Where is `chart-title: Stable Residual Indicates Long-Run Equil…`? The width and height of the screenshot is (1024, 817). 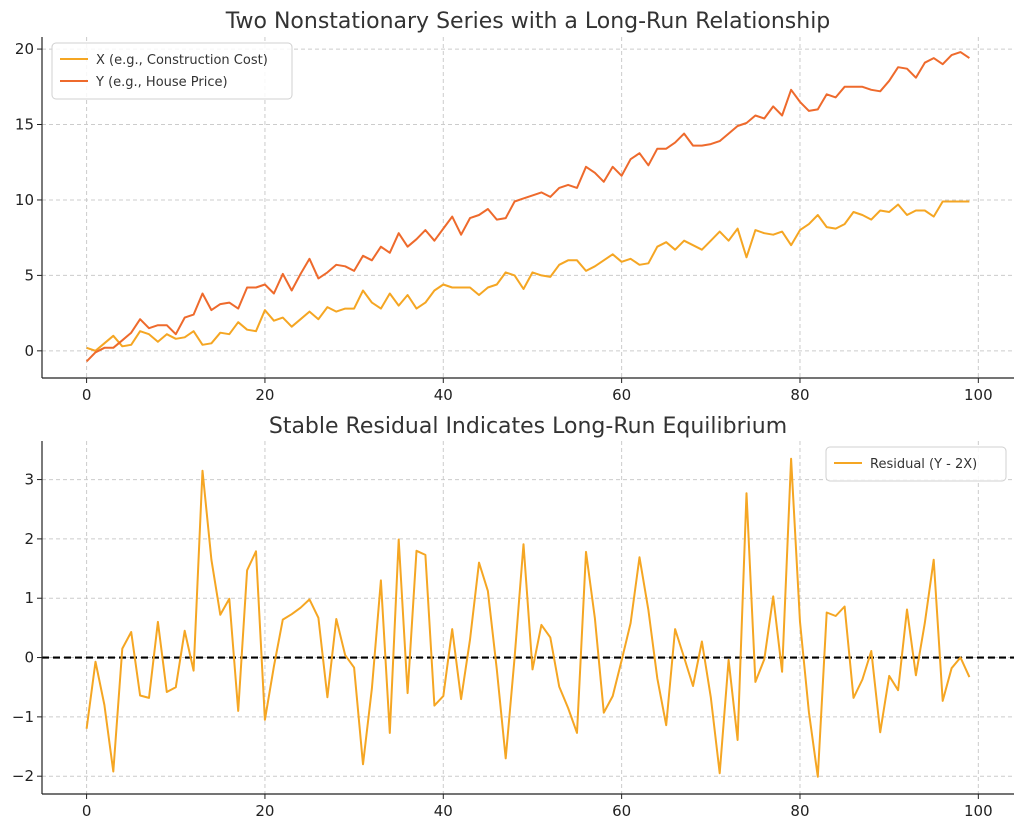
chart-title: Stable Residual Indicates Long-Run Equil… is located at coordinates (528, 426).